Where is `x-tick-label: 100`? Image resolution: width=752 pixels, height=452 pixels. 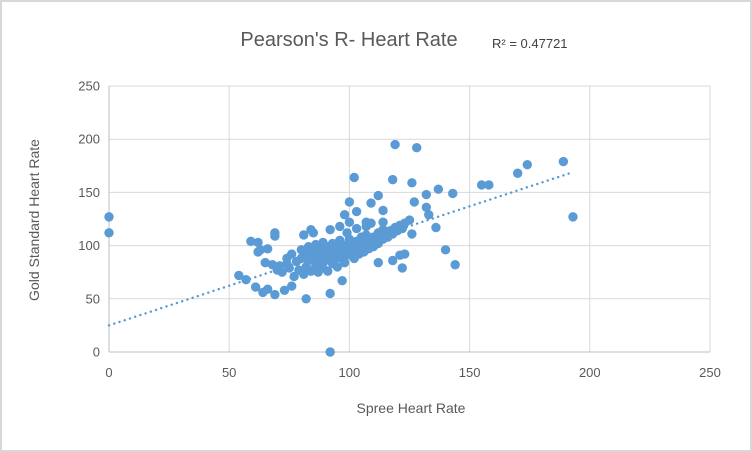 x-tick-label: 100 is located at coordinates (350, 372).